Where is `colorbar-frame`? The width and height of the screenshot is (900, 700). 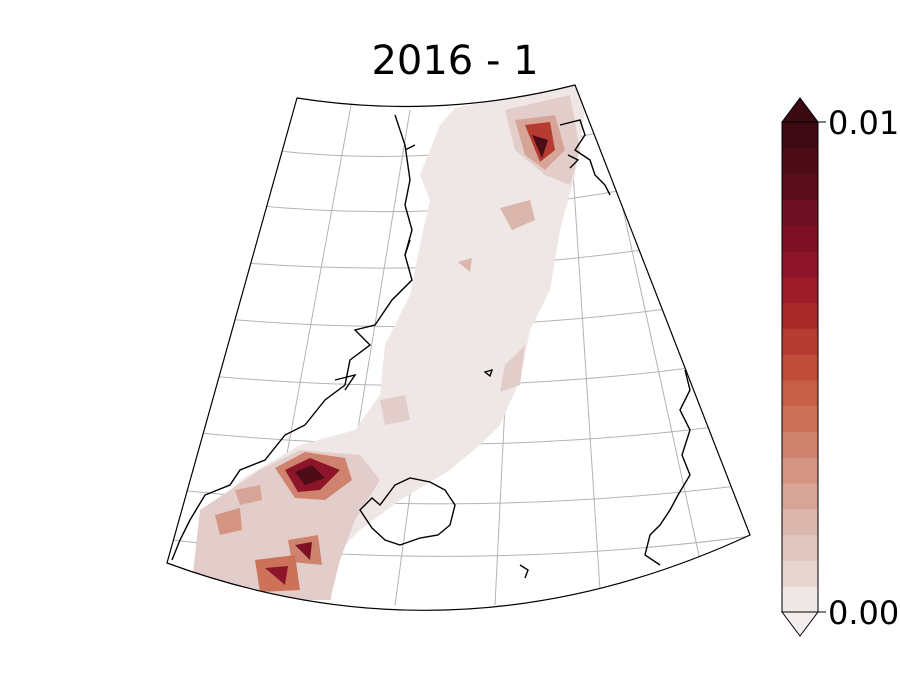
colorbar-frame is located at coordinates (800, 367).